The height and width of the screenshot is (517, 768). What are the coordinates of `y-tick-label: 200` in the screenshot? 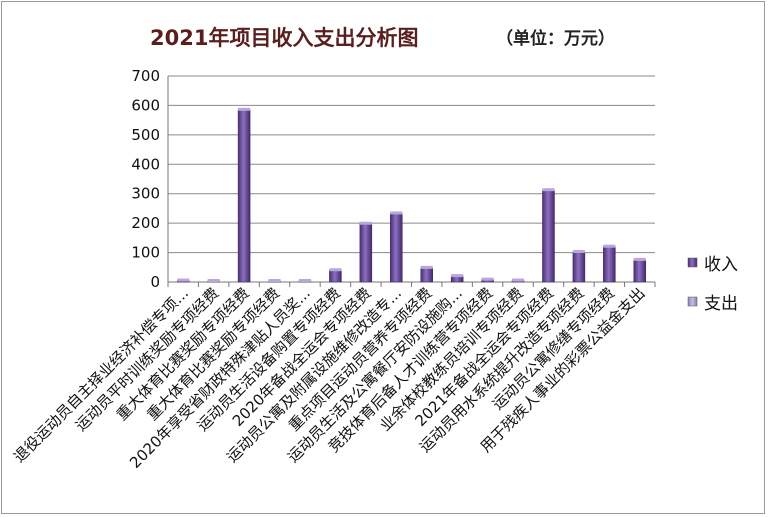 It's located at (145, 223).